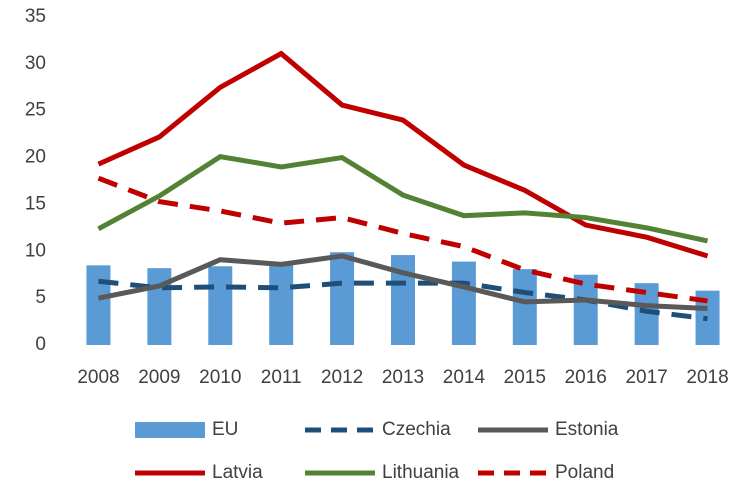  What do you see at coordinates (342, 377) in the screenshot?
I see `x-tick-label: 2012` at bounding box center [342, 377].